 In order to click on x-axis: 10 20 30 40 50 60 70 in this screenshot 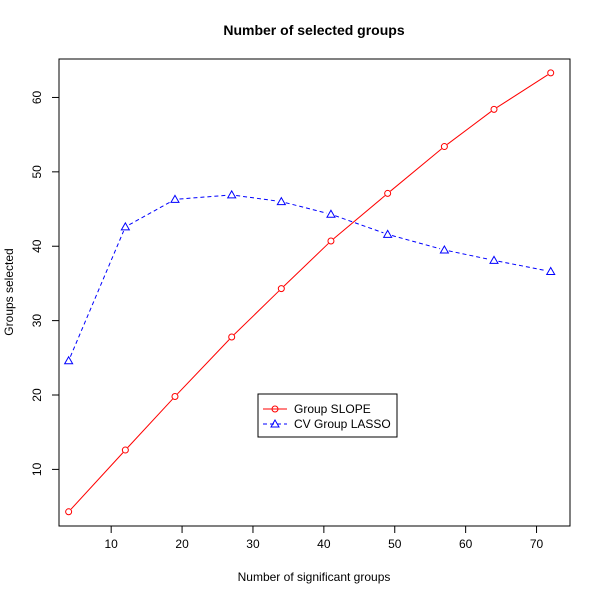, I will do `click(324, 538)`.